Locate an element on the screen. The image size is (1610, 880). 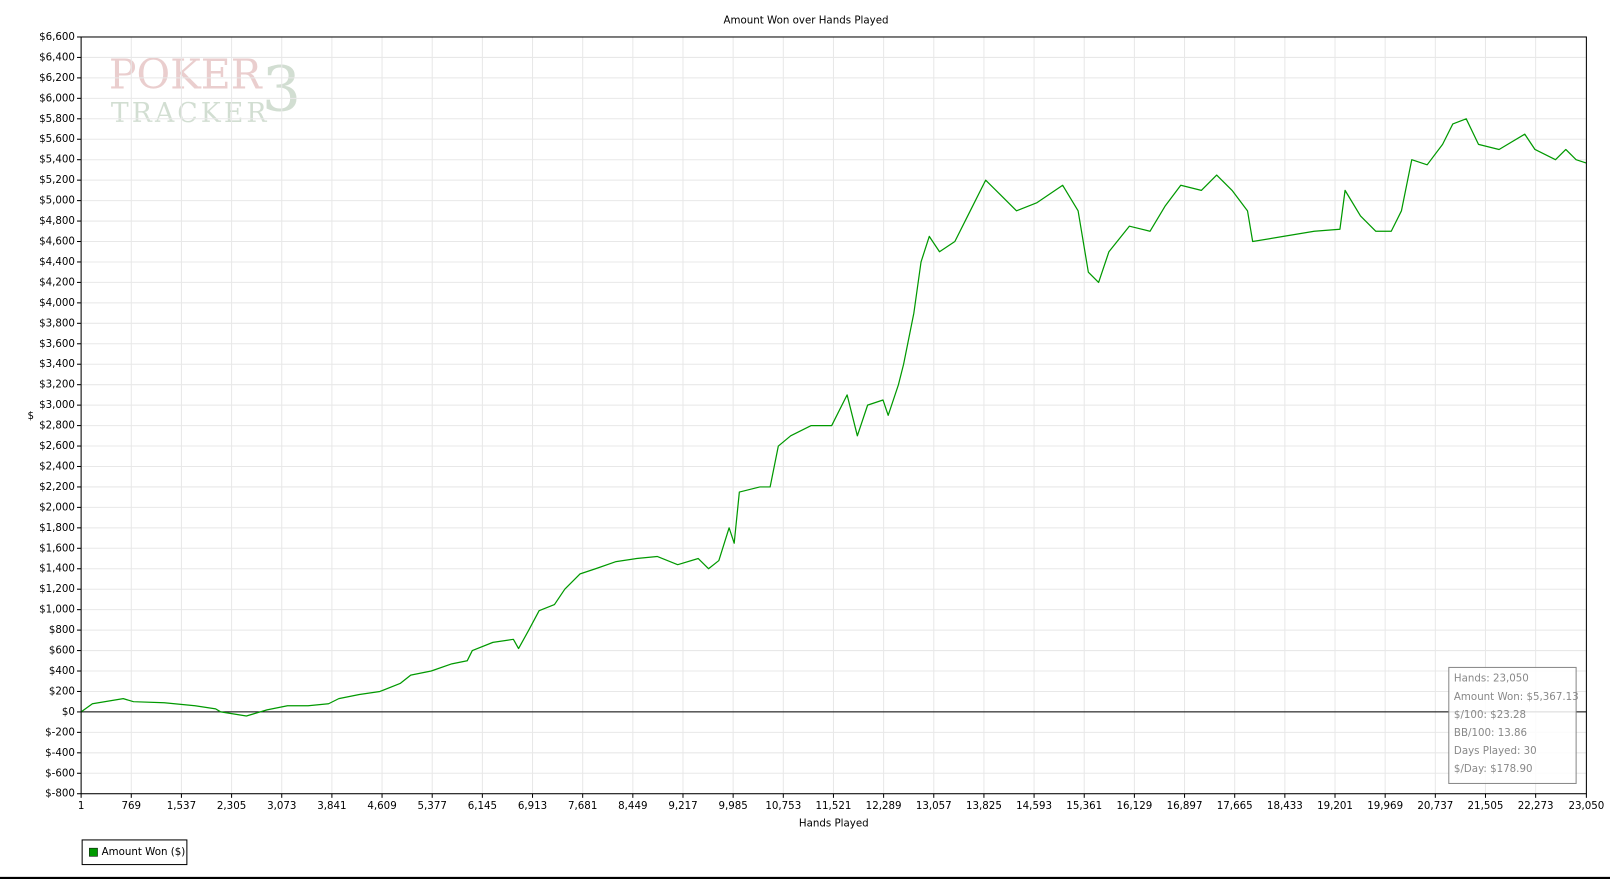
y-tick-label: $6,000 is located at coordinates (57, 98).